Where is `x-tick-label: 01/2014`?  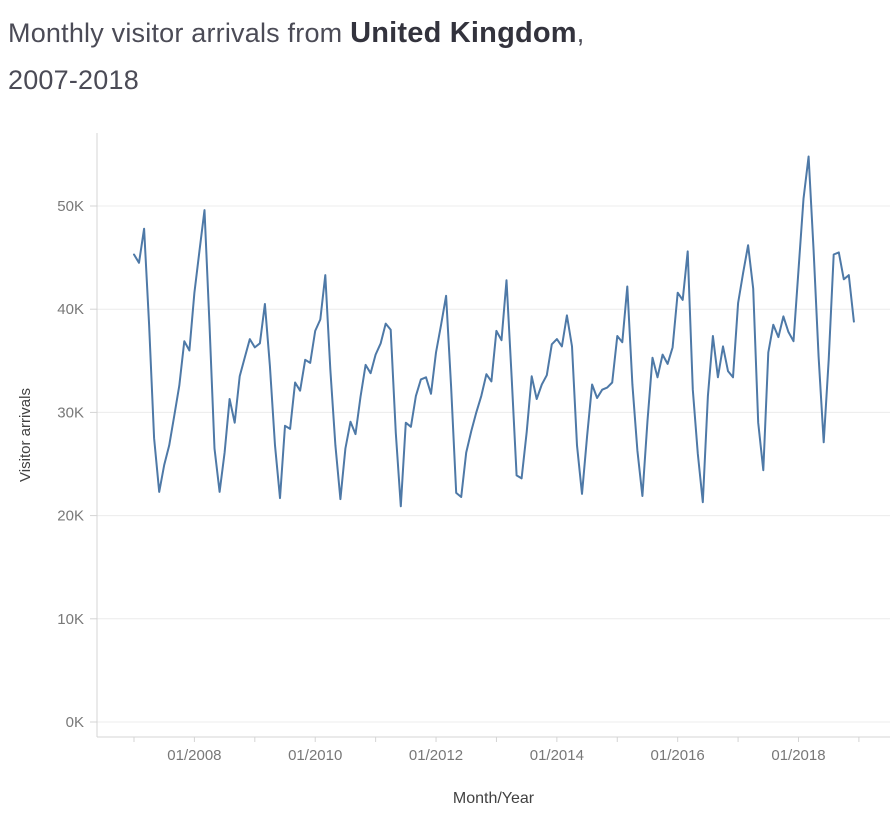
x-tick-label: 01/2014 is located at coordinates (557, 755).